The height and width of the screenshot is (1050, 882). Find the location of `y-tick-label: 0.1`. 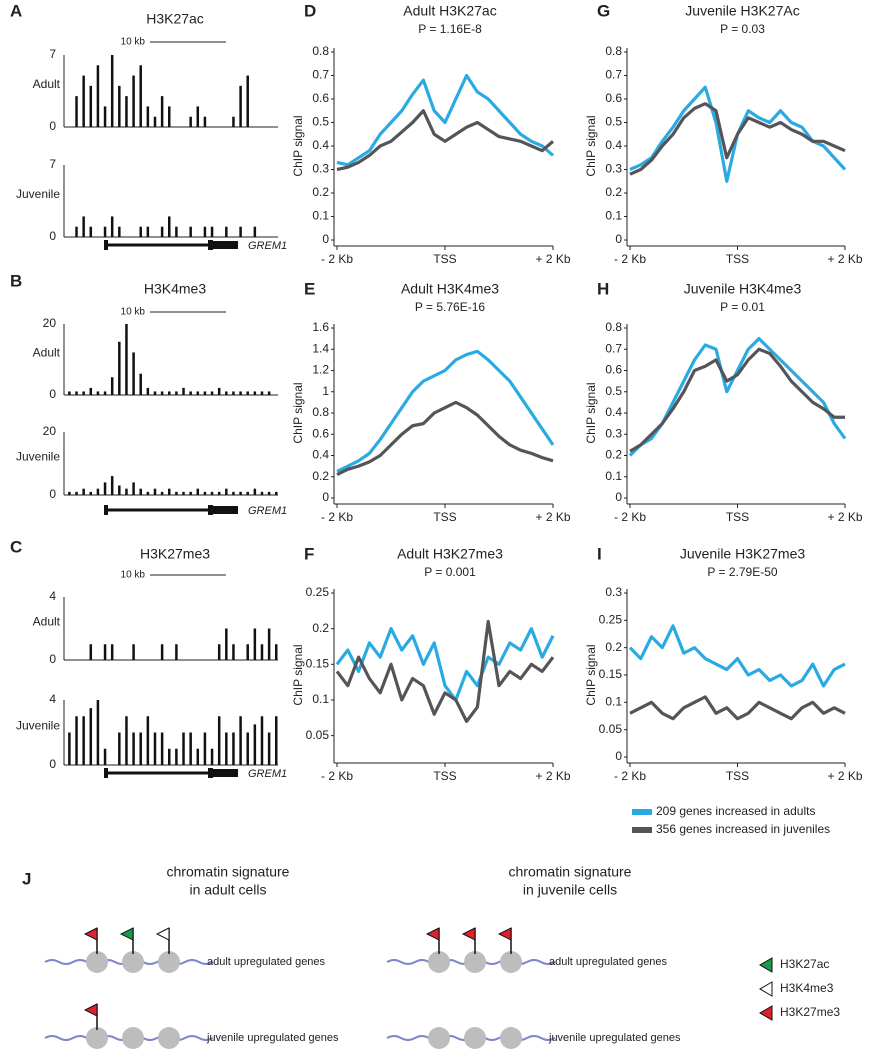

y-tick-label: 0.1 is located at coordinates (320, 699).